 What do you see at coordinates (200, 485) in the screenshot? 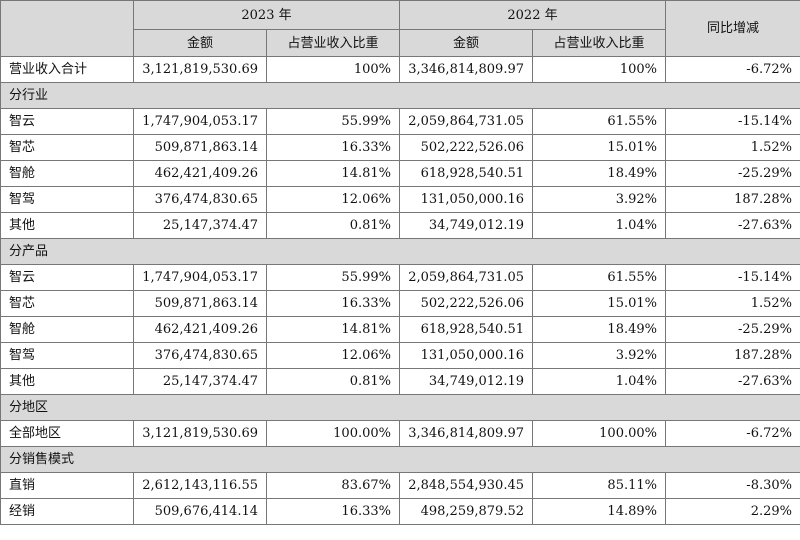
I see `amount-2023: 2,612,143,116.55` at bounding box center [200, 485].